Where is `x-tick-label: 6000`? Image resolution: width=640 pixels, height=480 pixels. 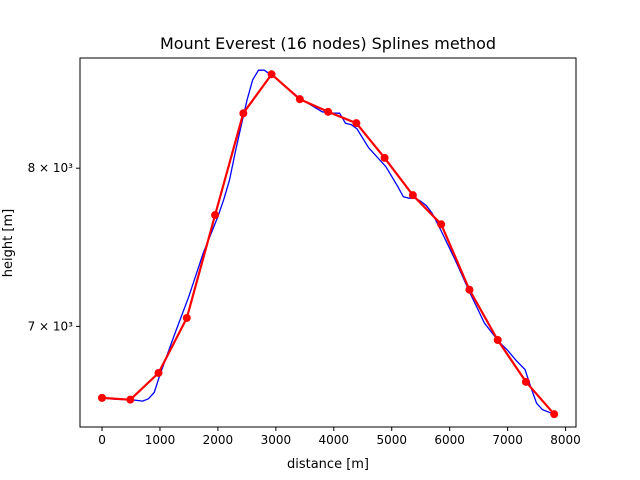 x-tick-label: 6000 is located at coordinates (449, 440).